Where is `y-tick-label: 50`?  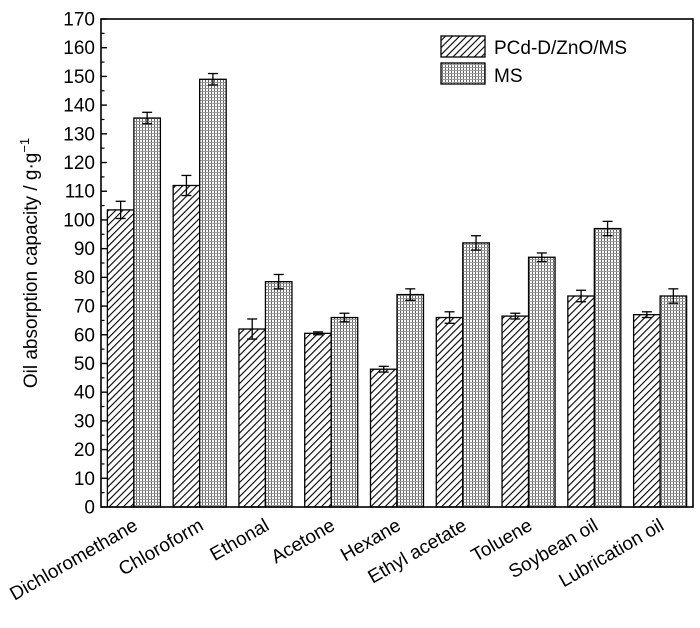 y-tick-label: 50 is located at coordinates (84, 364).